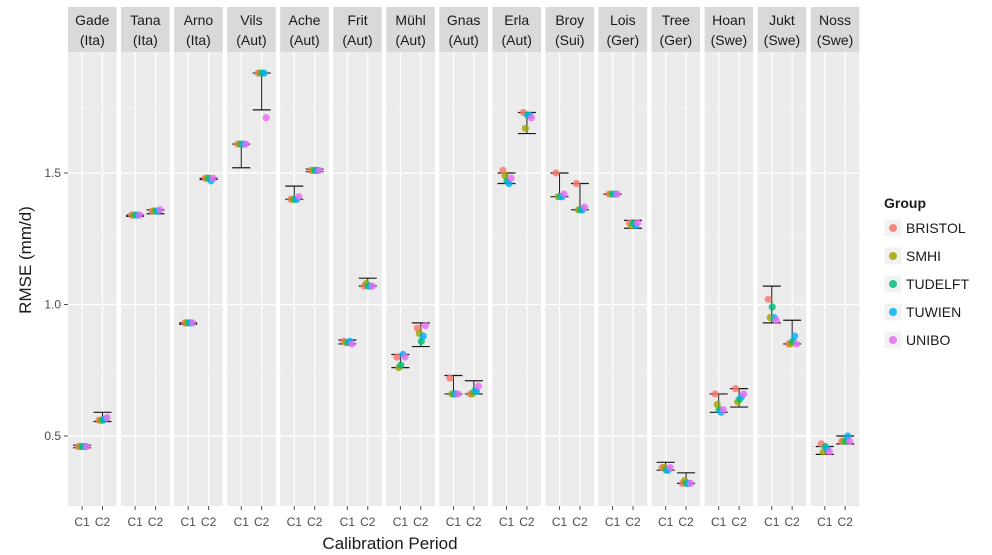 This screenshot has height=555, width=992. I want to click on facet-panel: Mühl (Aut) C1 C2, so click(410, 268).